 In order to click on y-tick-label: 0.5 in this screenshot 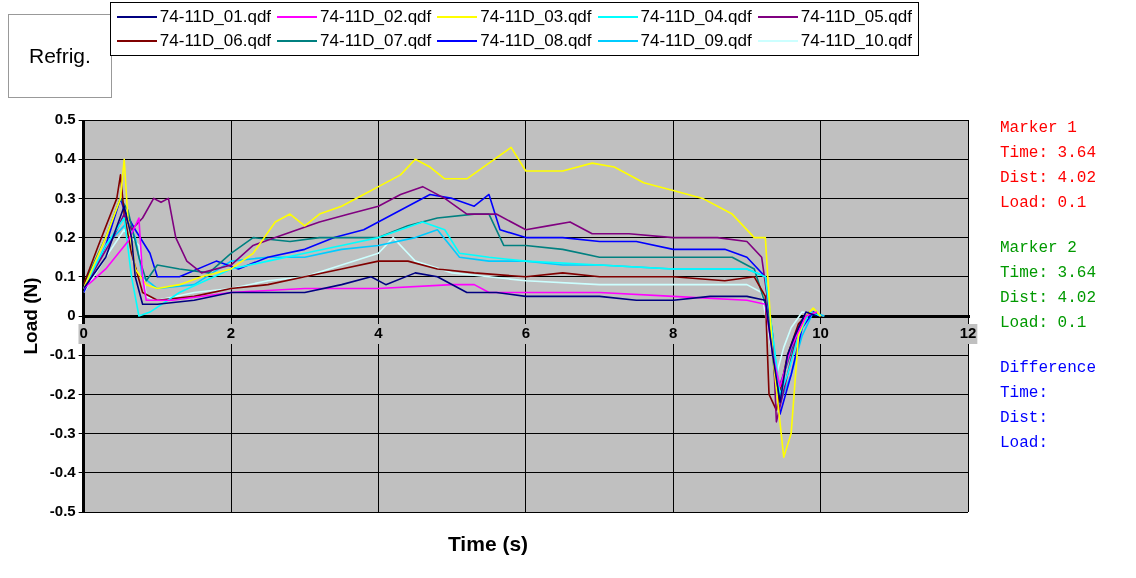, I will do `click(65, 119)`.